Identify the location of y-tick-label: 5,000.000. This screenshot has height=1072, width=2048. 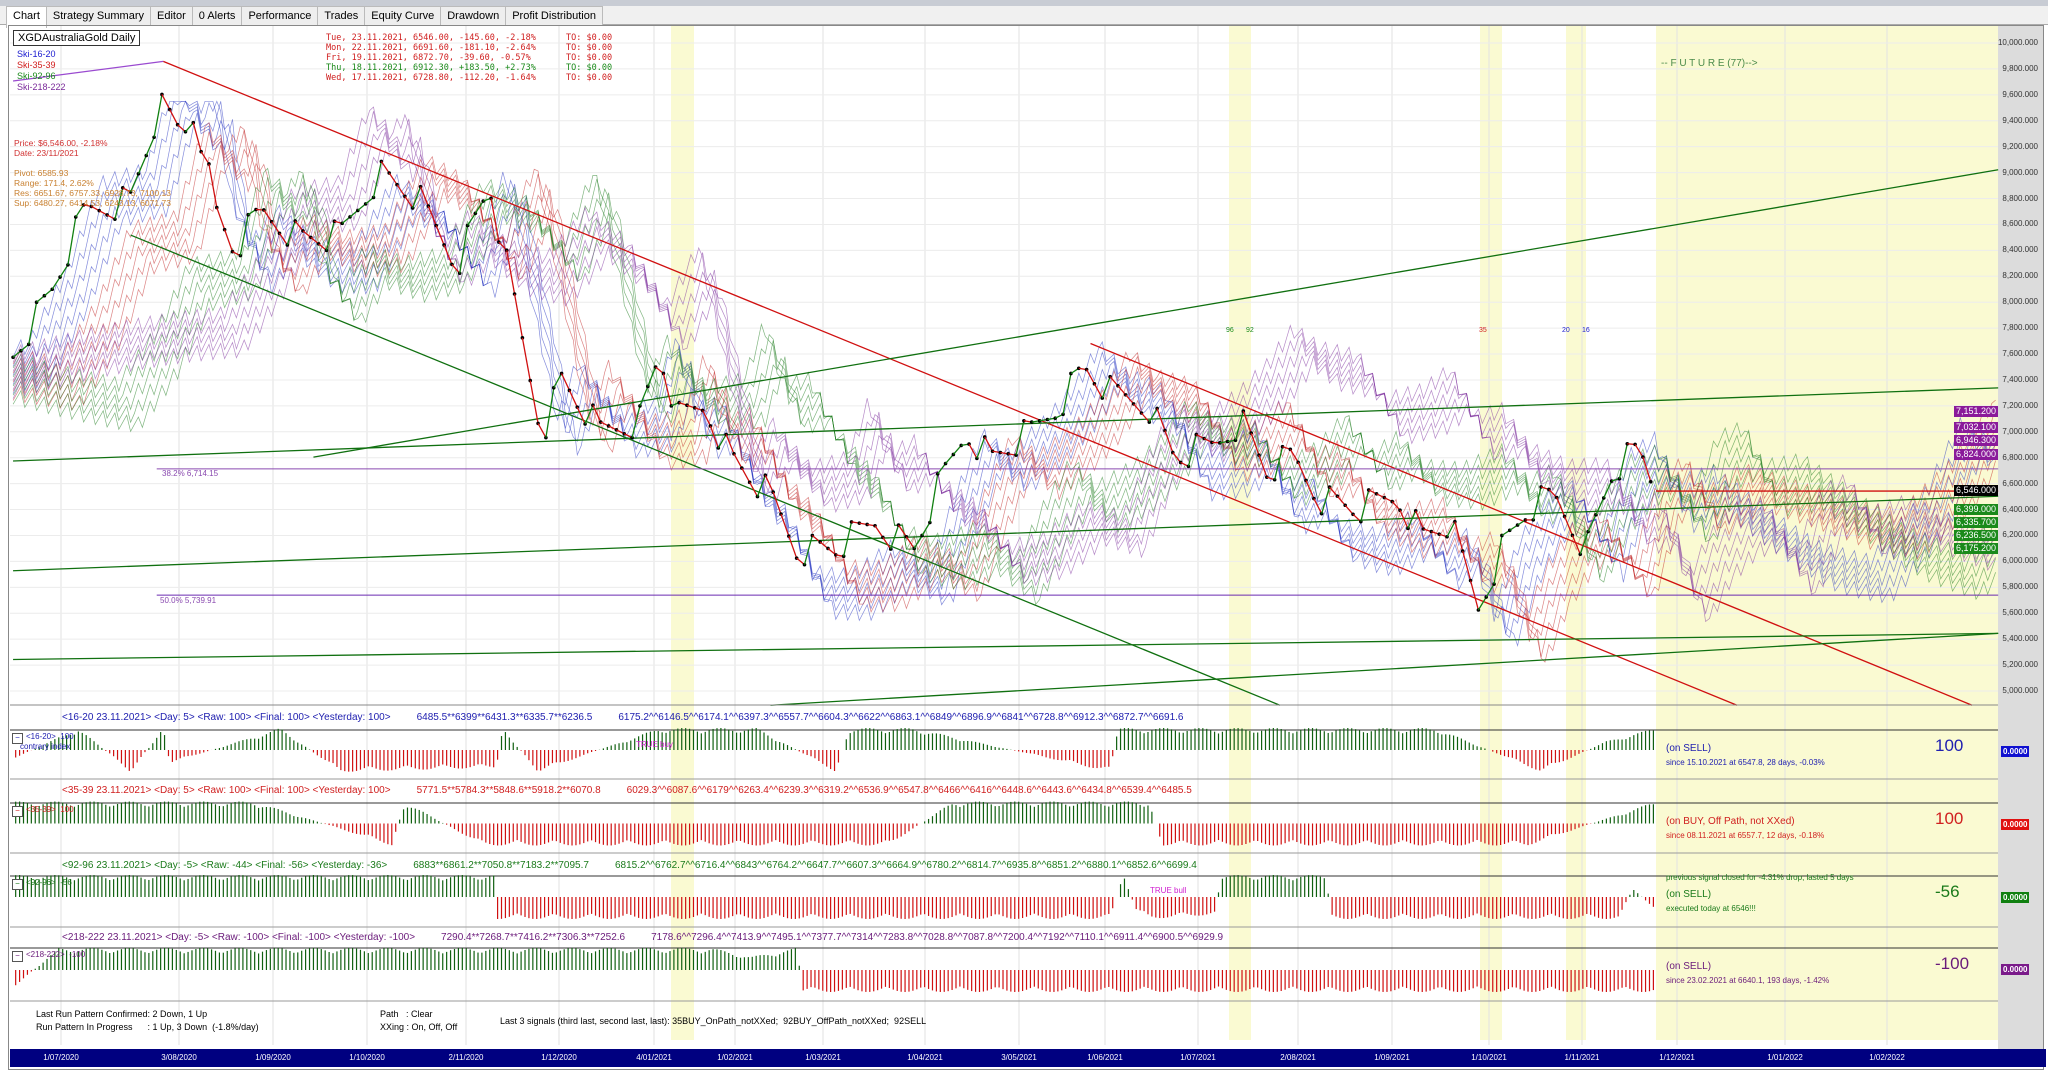
(2020, 690).